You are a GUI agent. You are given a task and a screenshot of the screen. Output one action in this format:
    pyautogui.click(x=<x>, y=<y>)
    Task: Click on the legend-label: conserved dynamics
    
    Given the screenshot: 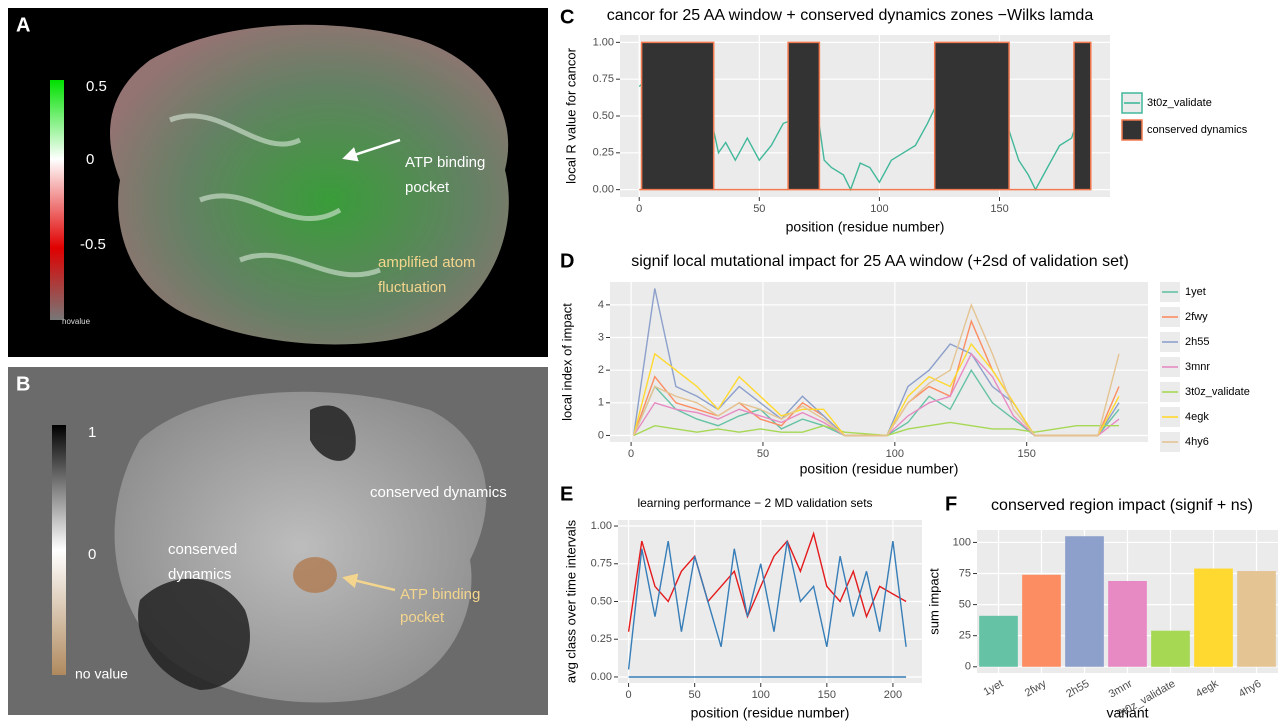 What is the action you would take?
    pyautogui.click(x=1197, y=130)
    